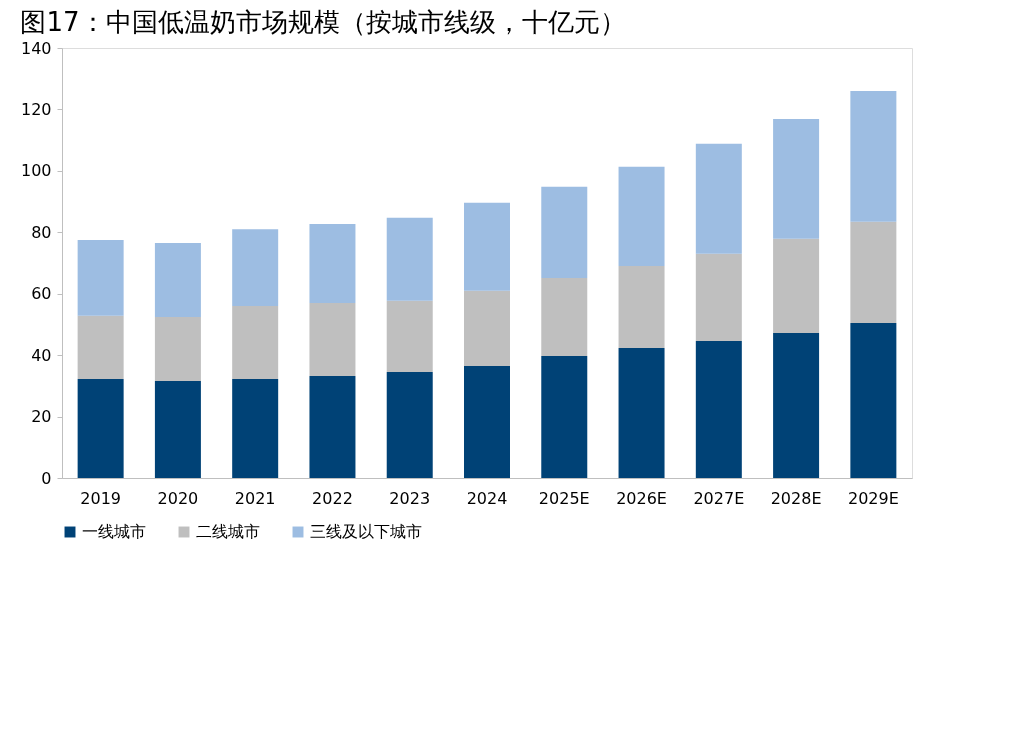 The height and width of the screenshot is (749, 1016). Describe the element at coordinates (41, 355) in the screenshot. I see `y-tick-label: 40` at that location.